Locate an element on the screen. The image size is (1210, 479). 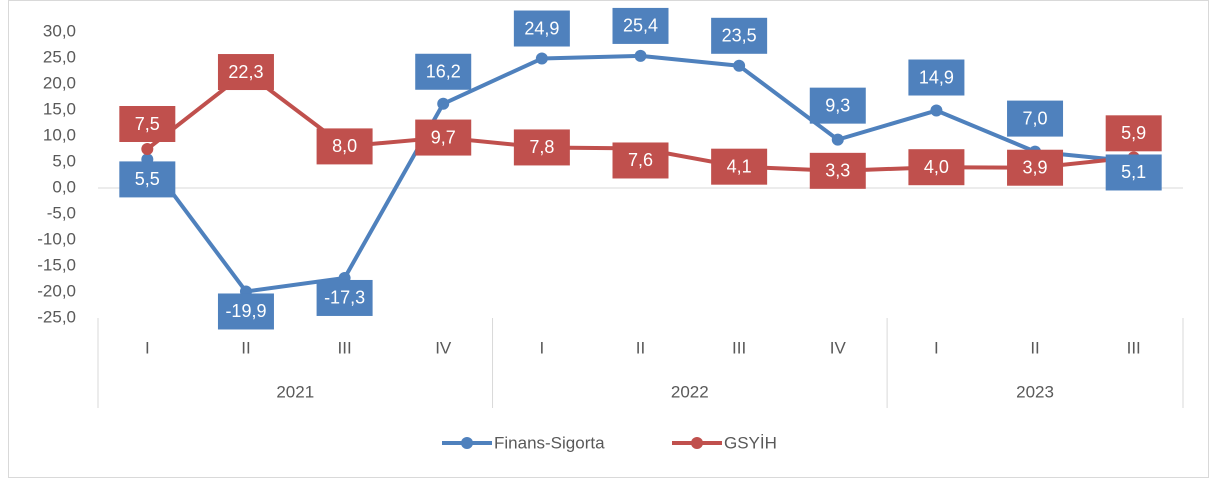
y-tick-label: 30,0 is located at coordinates (59, 30).